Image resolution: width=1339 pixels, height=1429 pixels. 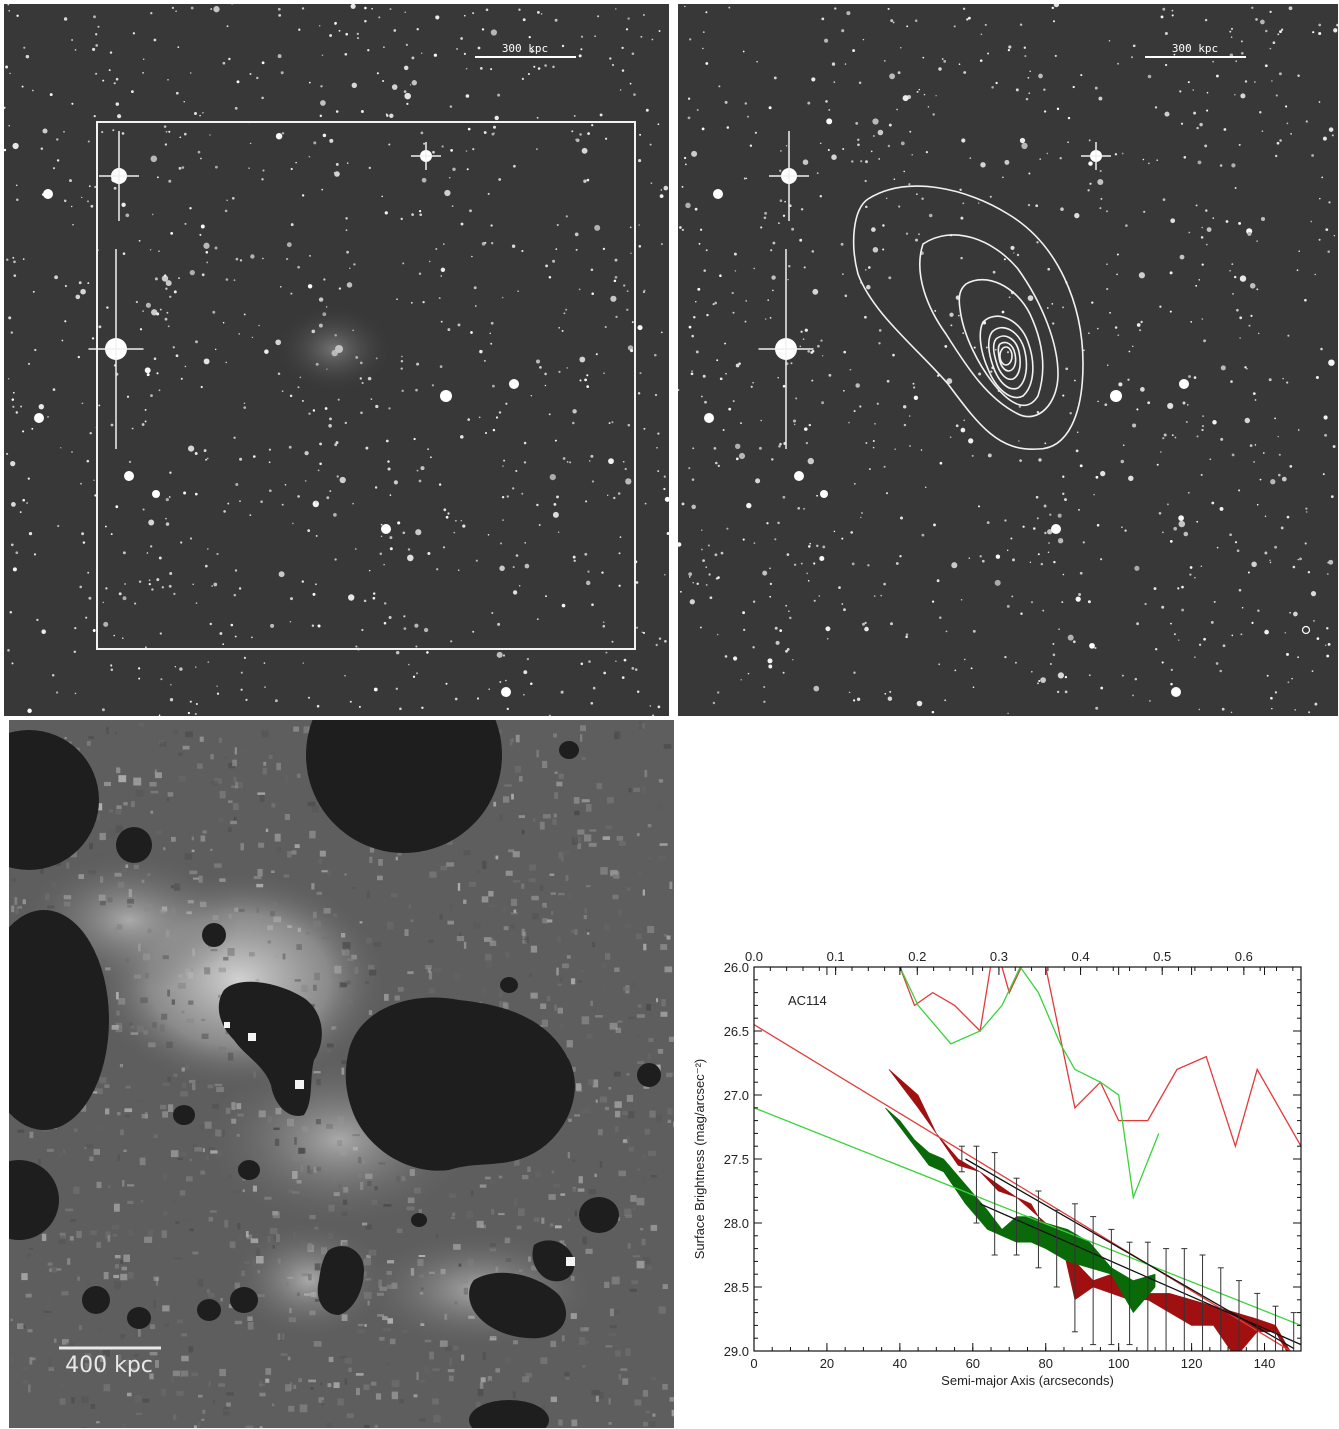 I want to click on mask-disk, so click(x=404, y=786).